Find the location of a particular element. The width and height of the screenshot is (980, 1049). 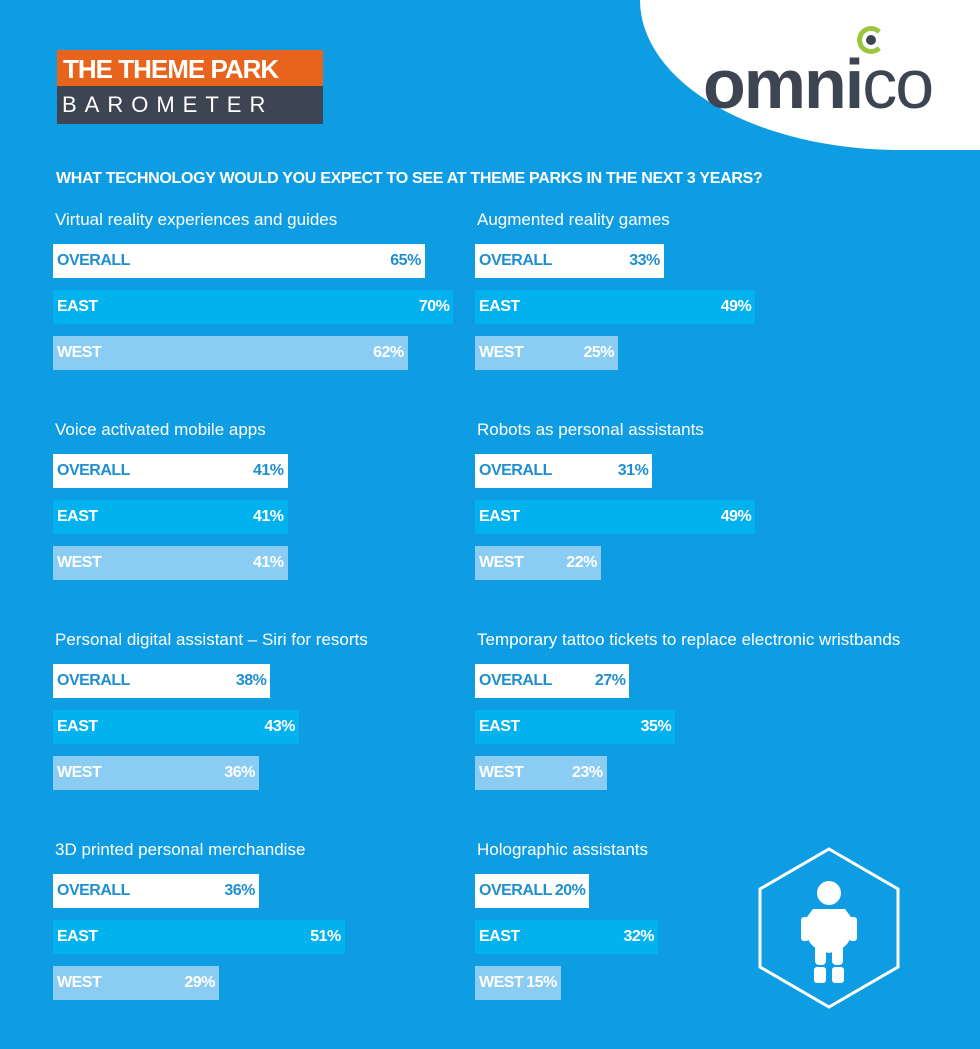

bar-west: WEST 36% is located at coordinates (156, 773).